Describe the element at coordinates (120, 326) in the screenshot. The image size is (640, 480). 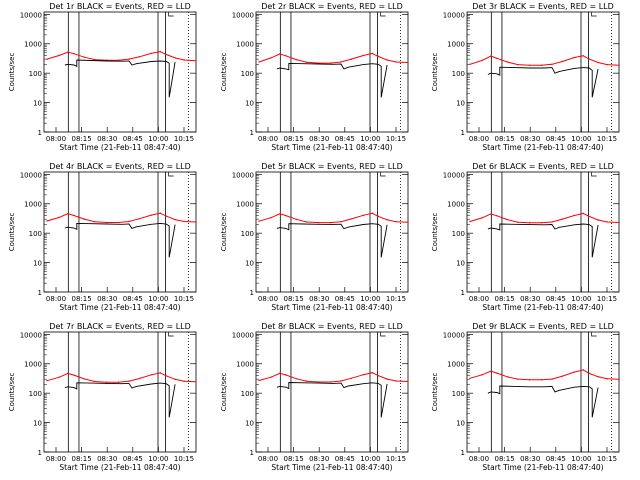
I see `chart-title: Det 7r BLACK = Events, RED = LLD` at that location.